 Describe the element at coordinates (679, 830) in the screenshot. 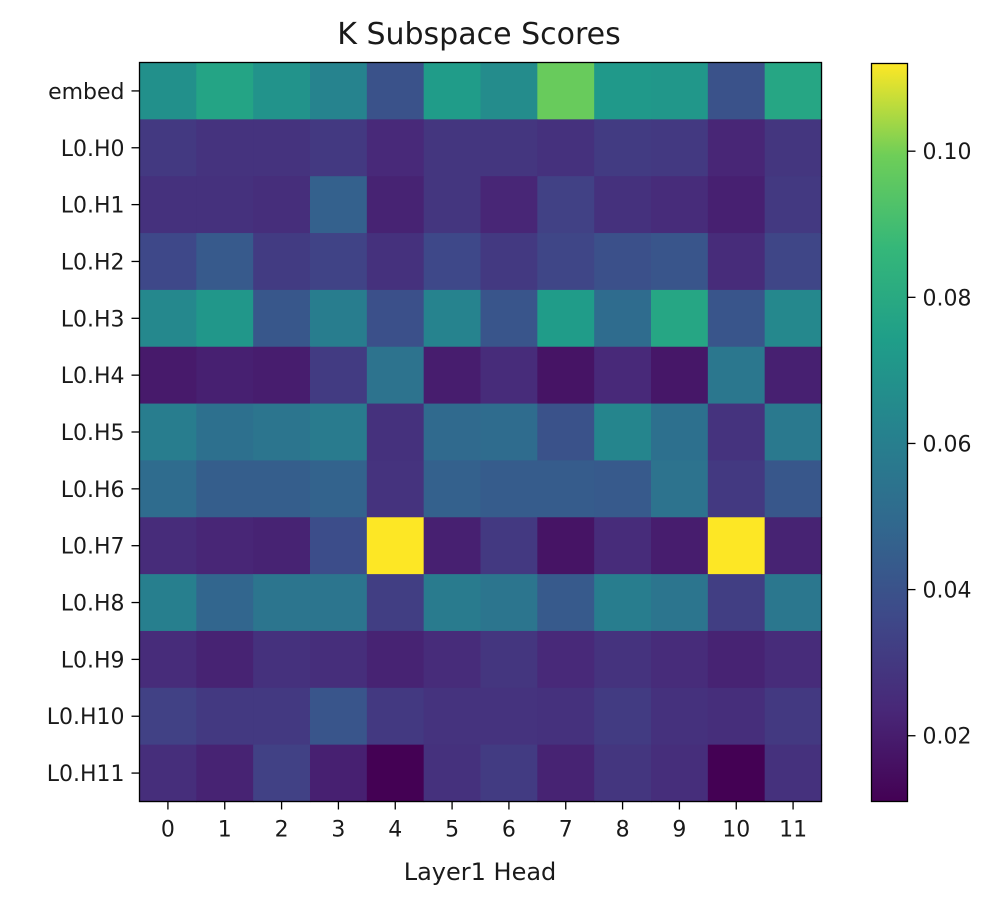

I see `x-tick-label: 9` at that location.